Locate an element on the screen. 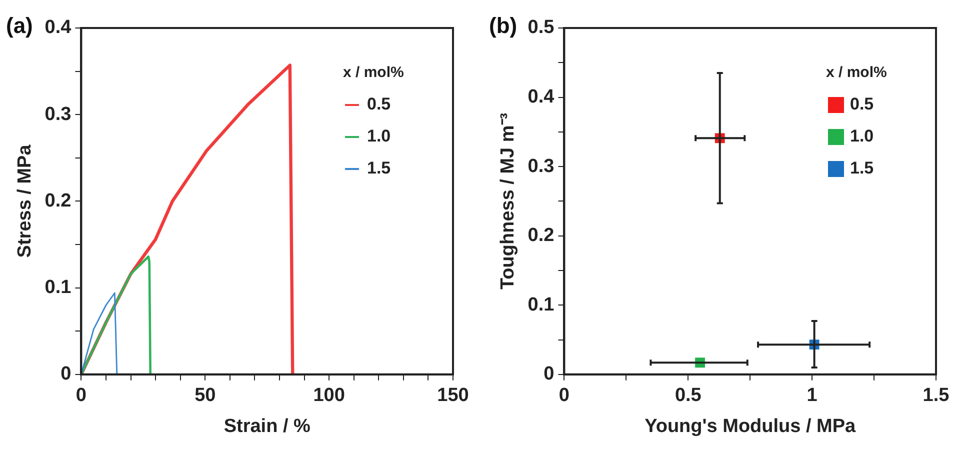 The height and width of the screenshot is (450, 967). x-tick-label: 100 is located at coordinates (329, 395).